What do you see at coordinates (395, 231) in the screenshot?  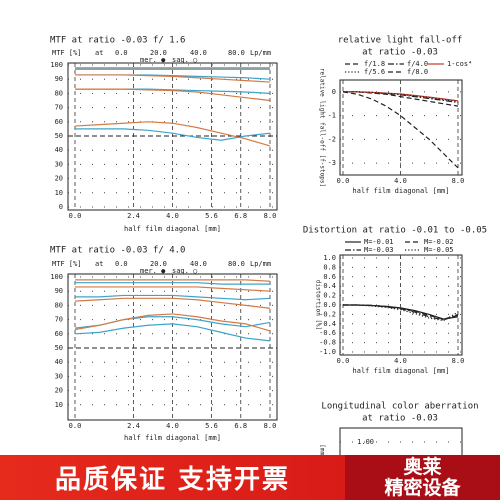 I see `chart-title: Distortion at ratio -0.01 to -0.05` at bounding box center [395, 231].